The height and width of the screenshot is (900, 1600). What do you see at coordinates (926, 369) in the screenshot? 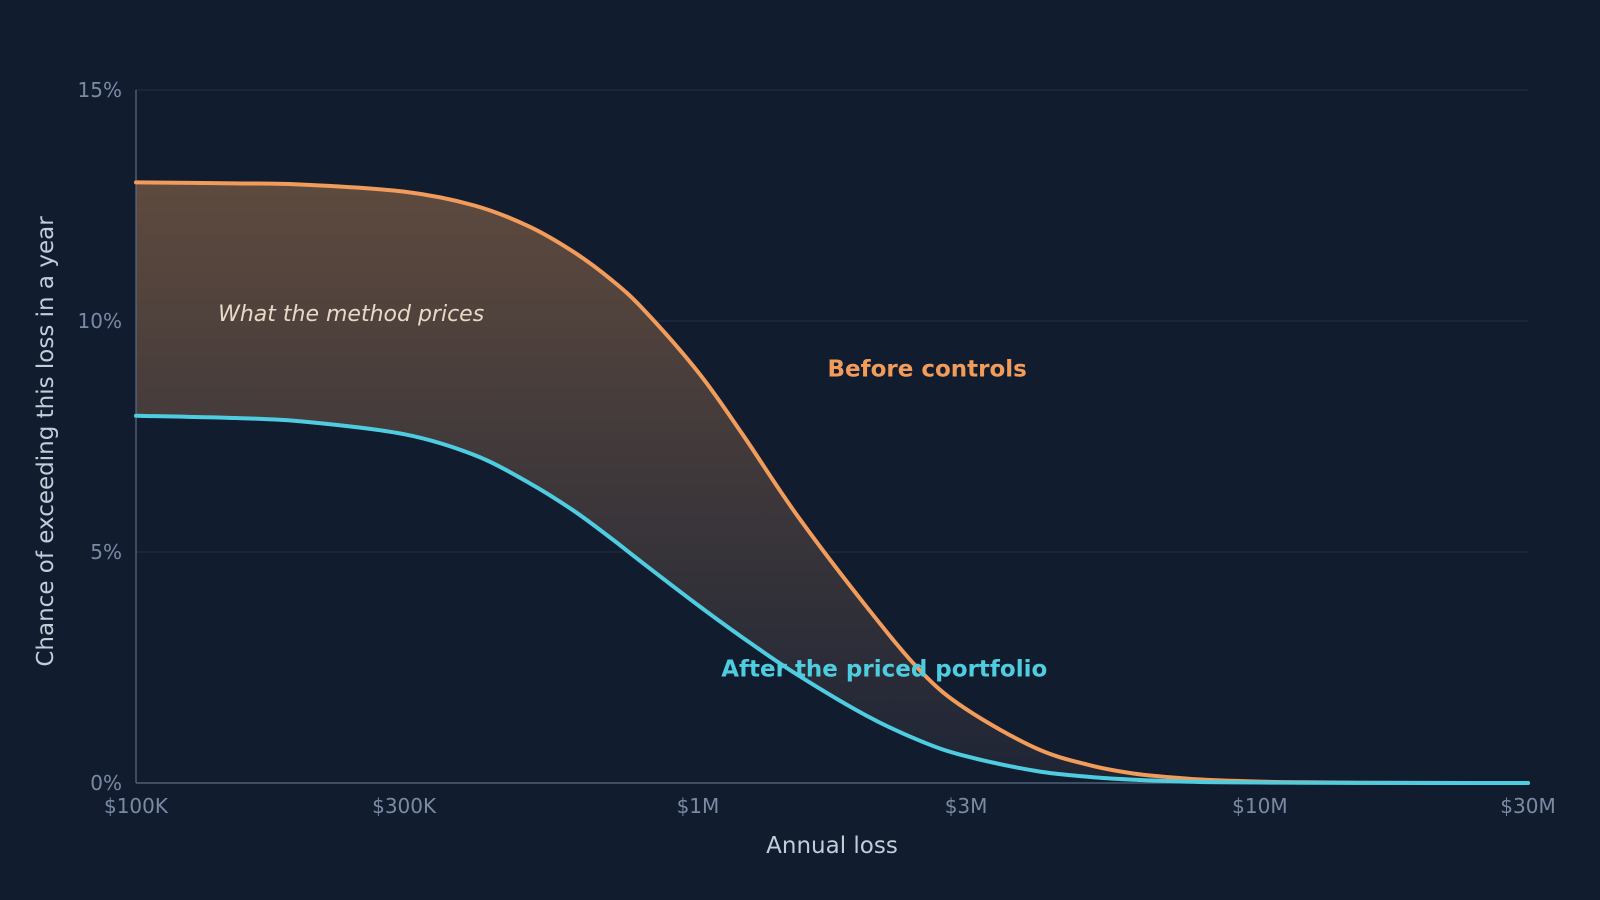
I see `series-label-before-controls: Before controls` at bounding box center [926, 369].